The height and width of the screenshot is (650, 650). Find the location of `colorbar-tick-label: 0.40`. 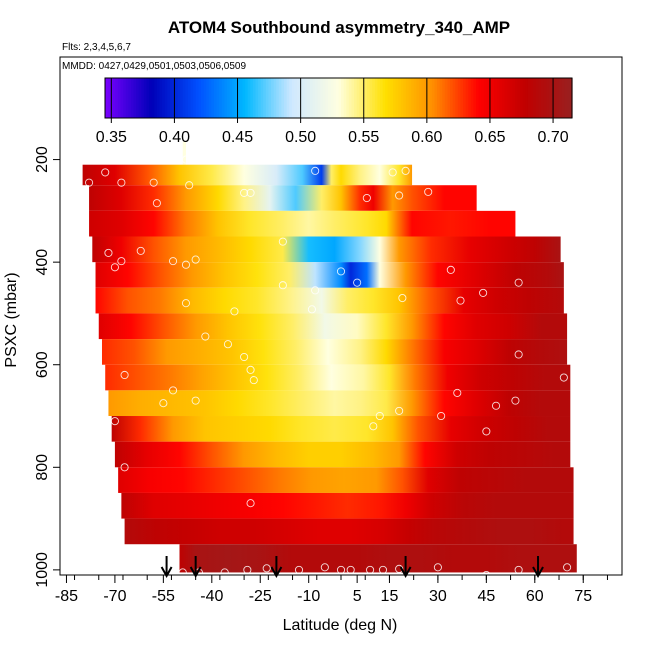

colorbar-tick-label: 0.40 is located at coordinates (174, 137).